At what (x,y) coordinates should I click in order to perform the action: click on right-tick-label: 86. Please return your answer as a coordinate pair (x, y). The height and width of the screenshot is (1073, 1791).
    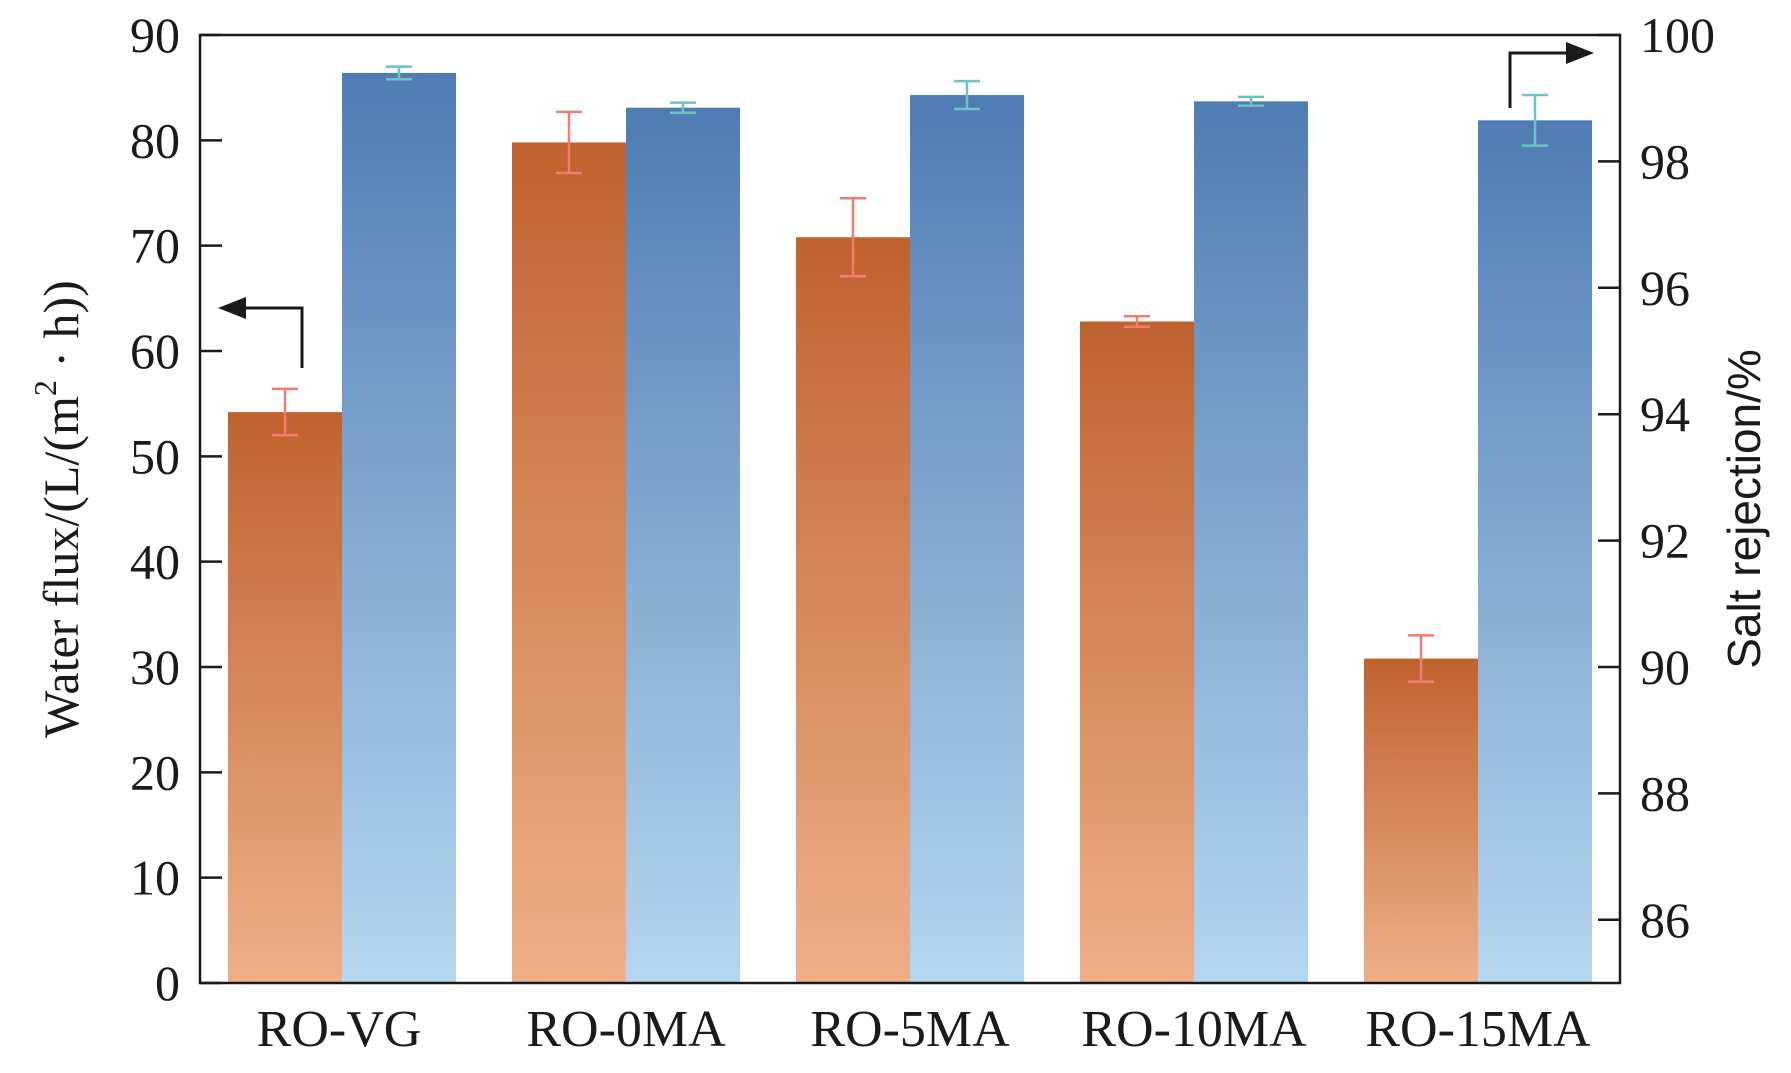
    Looking at the image, I should click on (1665, 920).